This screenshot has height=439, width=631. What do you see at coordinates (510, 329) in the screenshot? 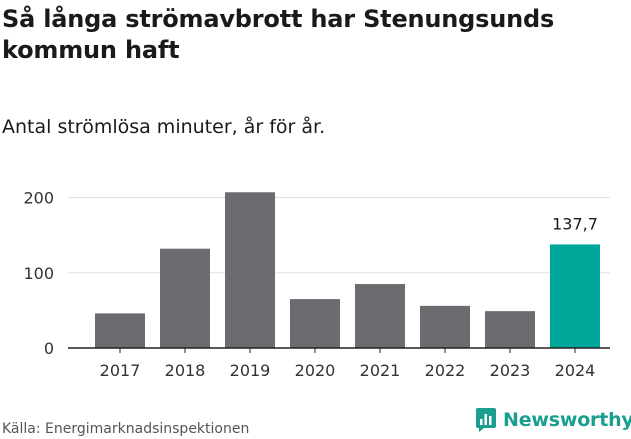
I see `bar-2023` at bounding box center [510, 329].